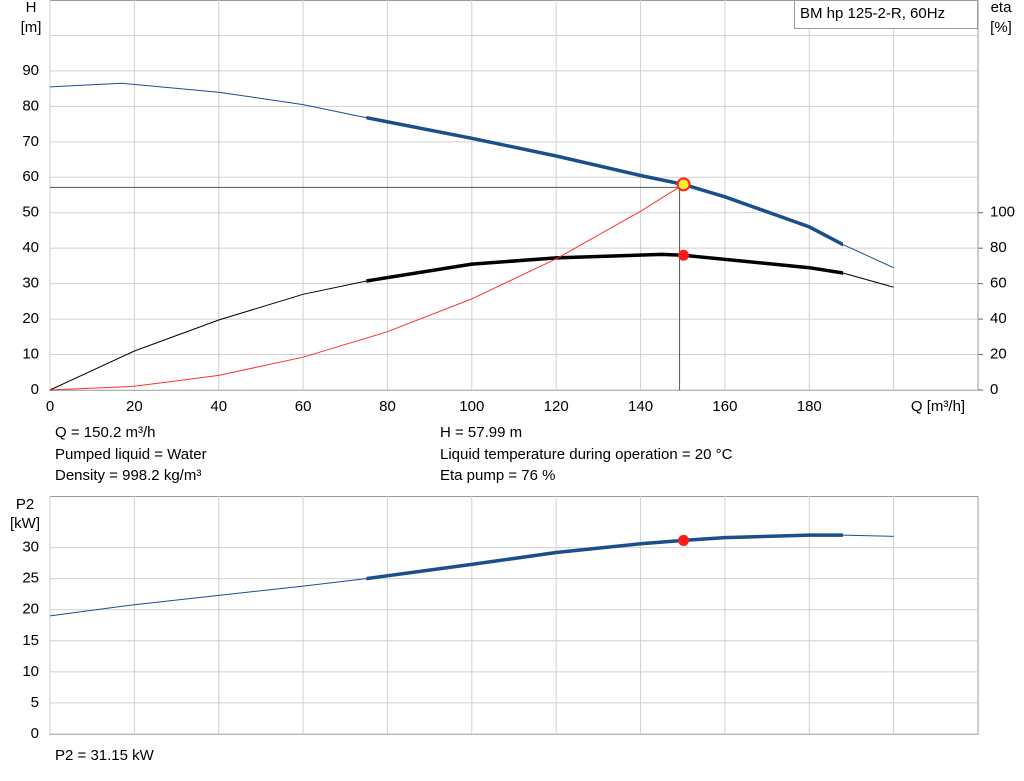 Image resolution: width=1024 pixels, height=781 pixels. What do you see at coordinates (872, 13) in the screenshot?
I see `legend-text: BM hp 125-2-R, 60Hz` at bounding box center [872, 13].